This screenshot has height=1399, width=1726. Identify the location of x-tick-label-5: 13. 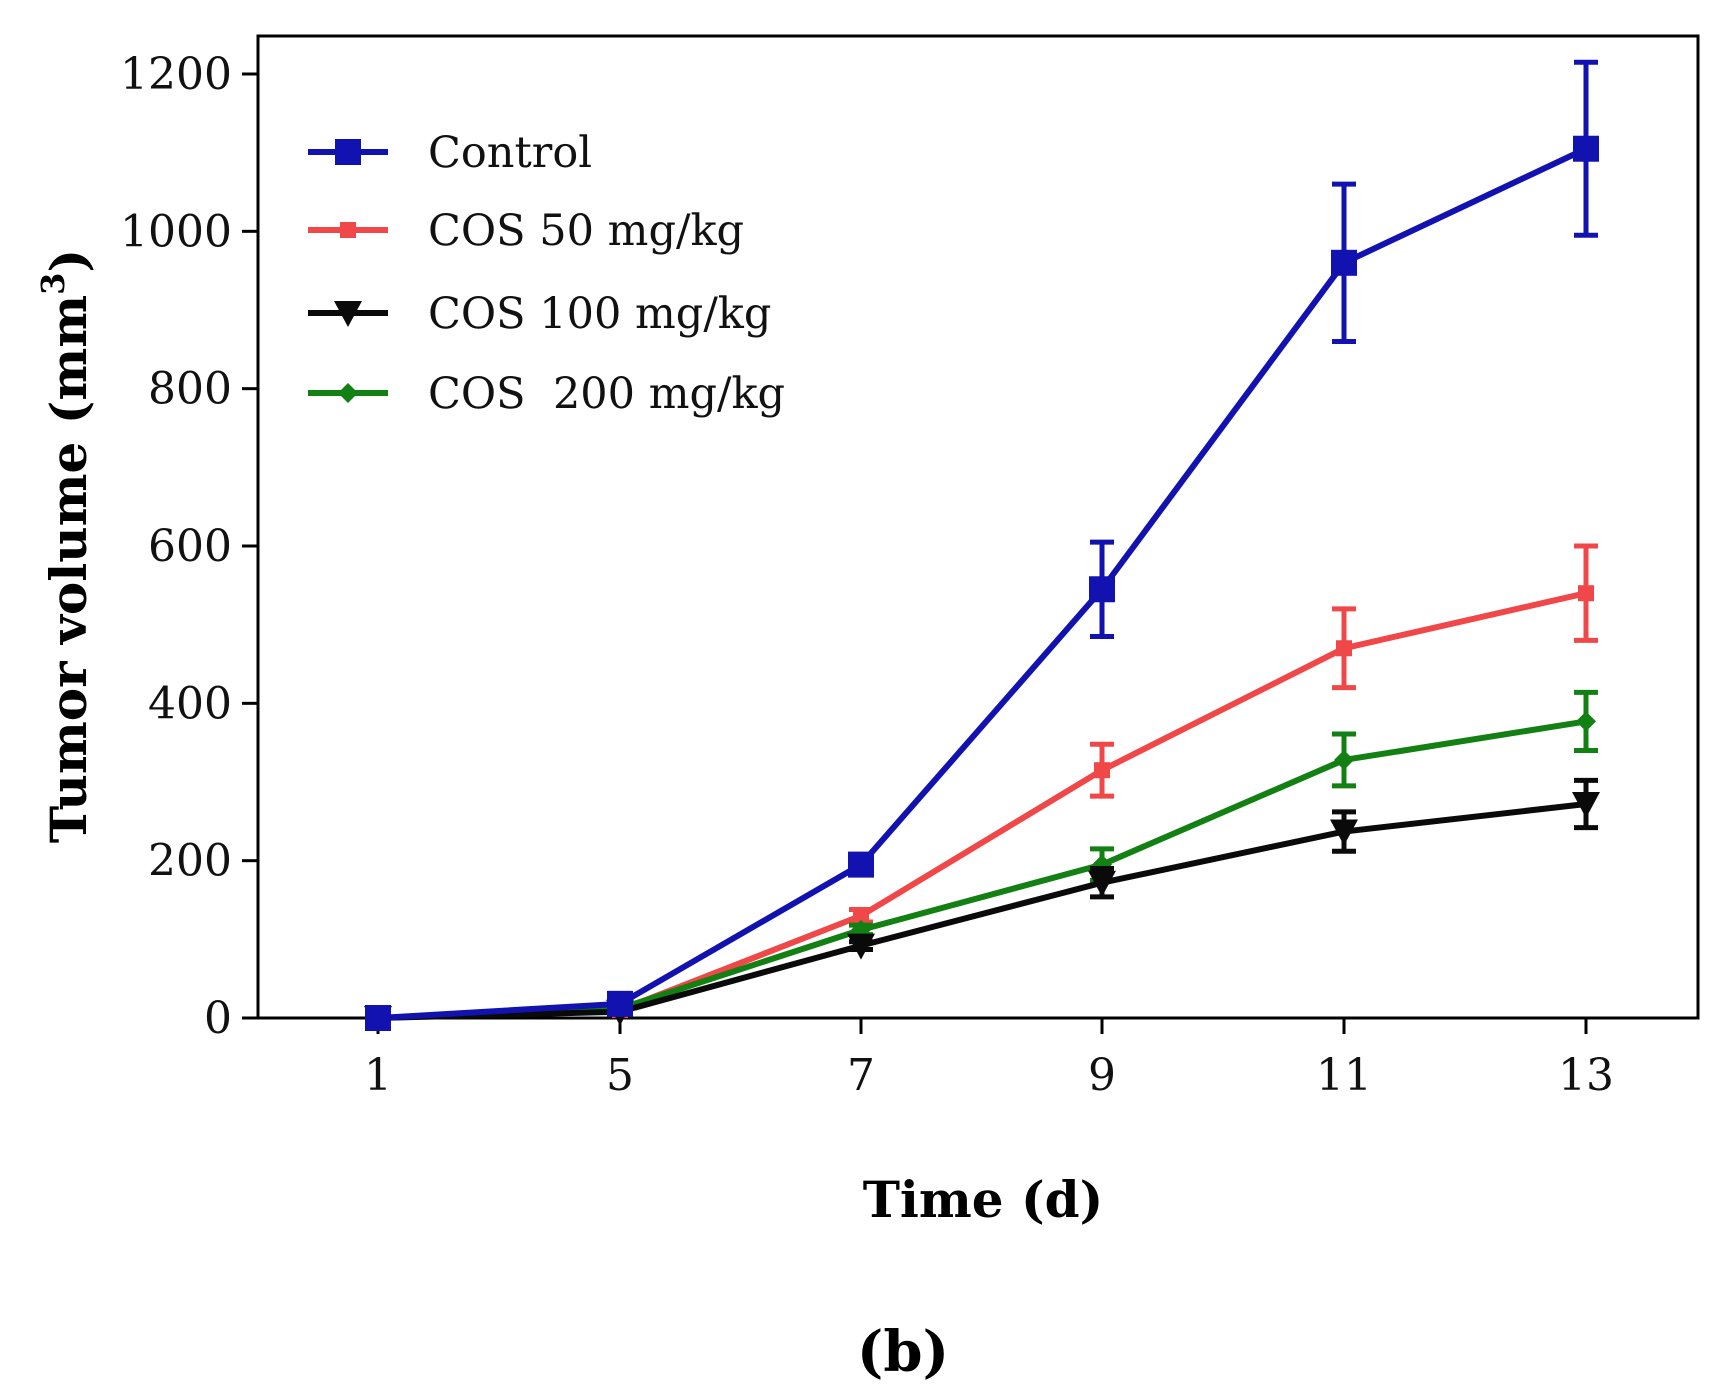
(1586, 1075).